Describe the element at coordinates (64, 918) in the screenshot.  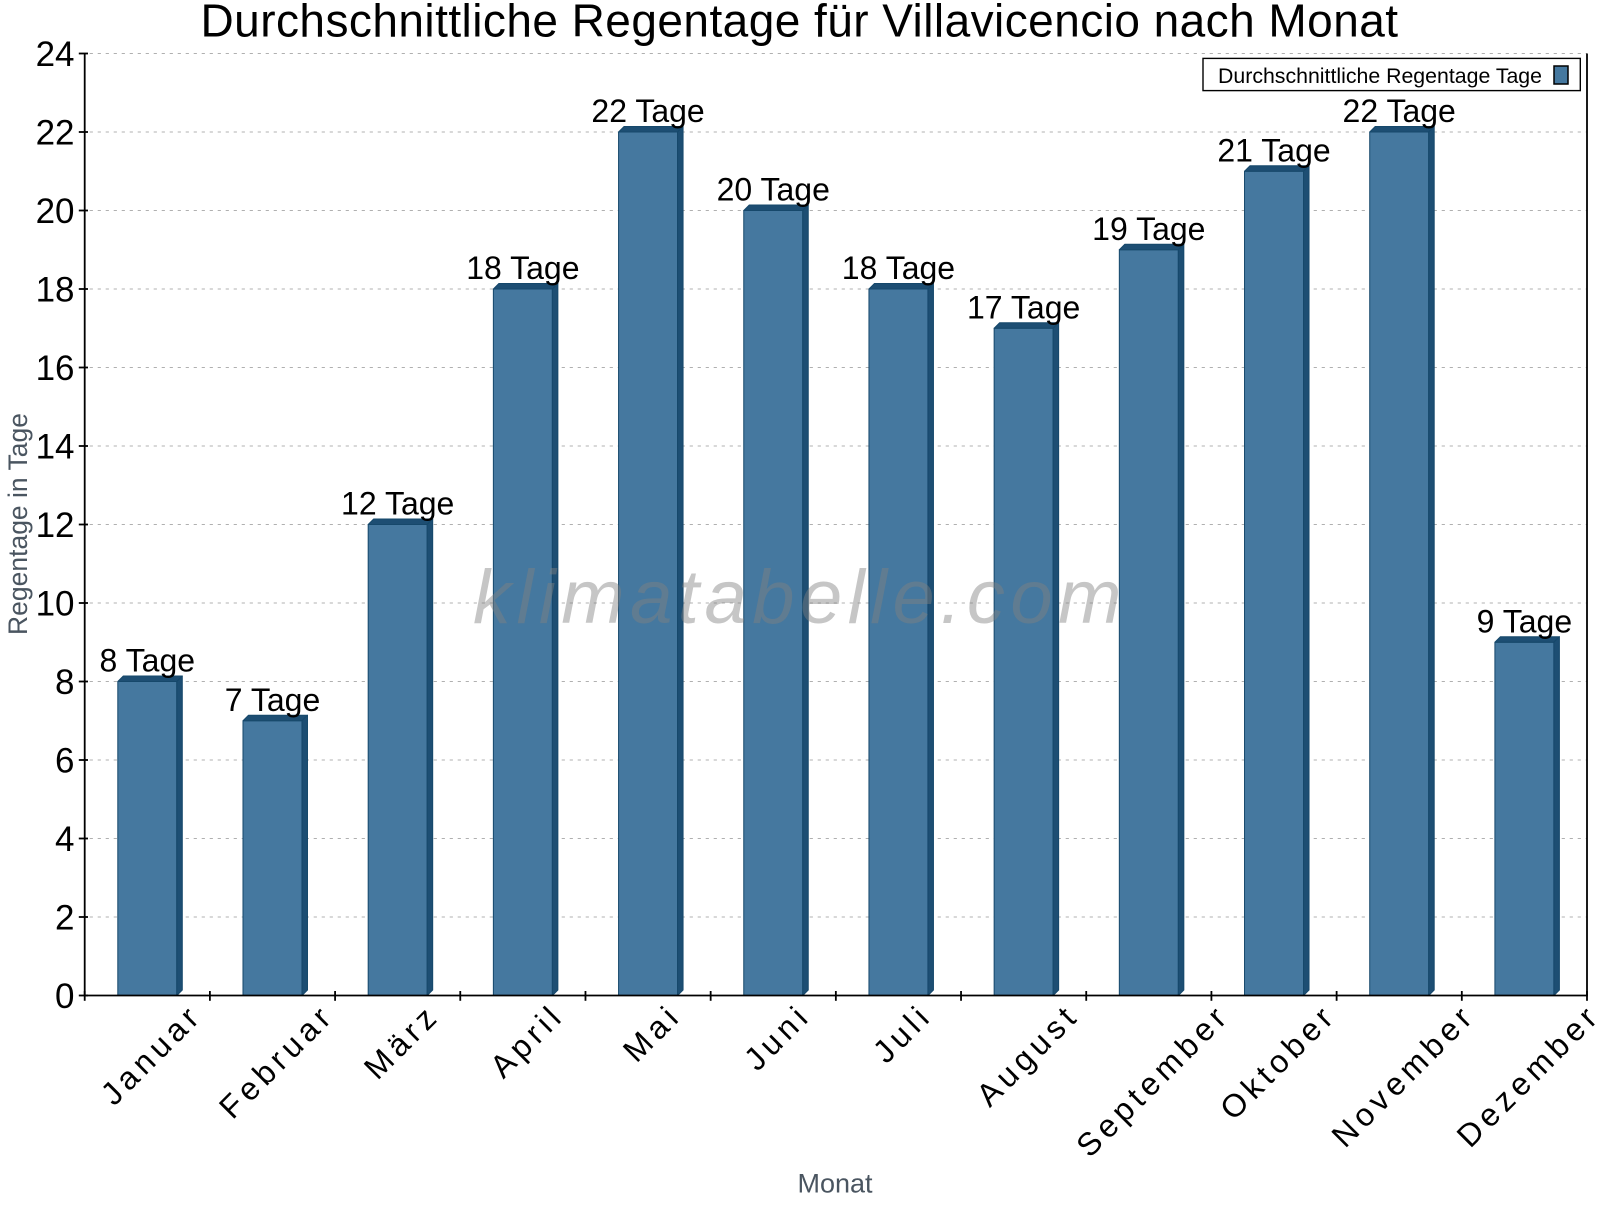
I see `svg-text: 2` at that location.